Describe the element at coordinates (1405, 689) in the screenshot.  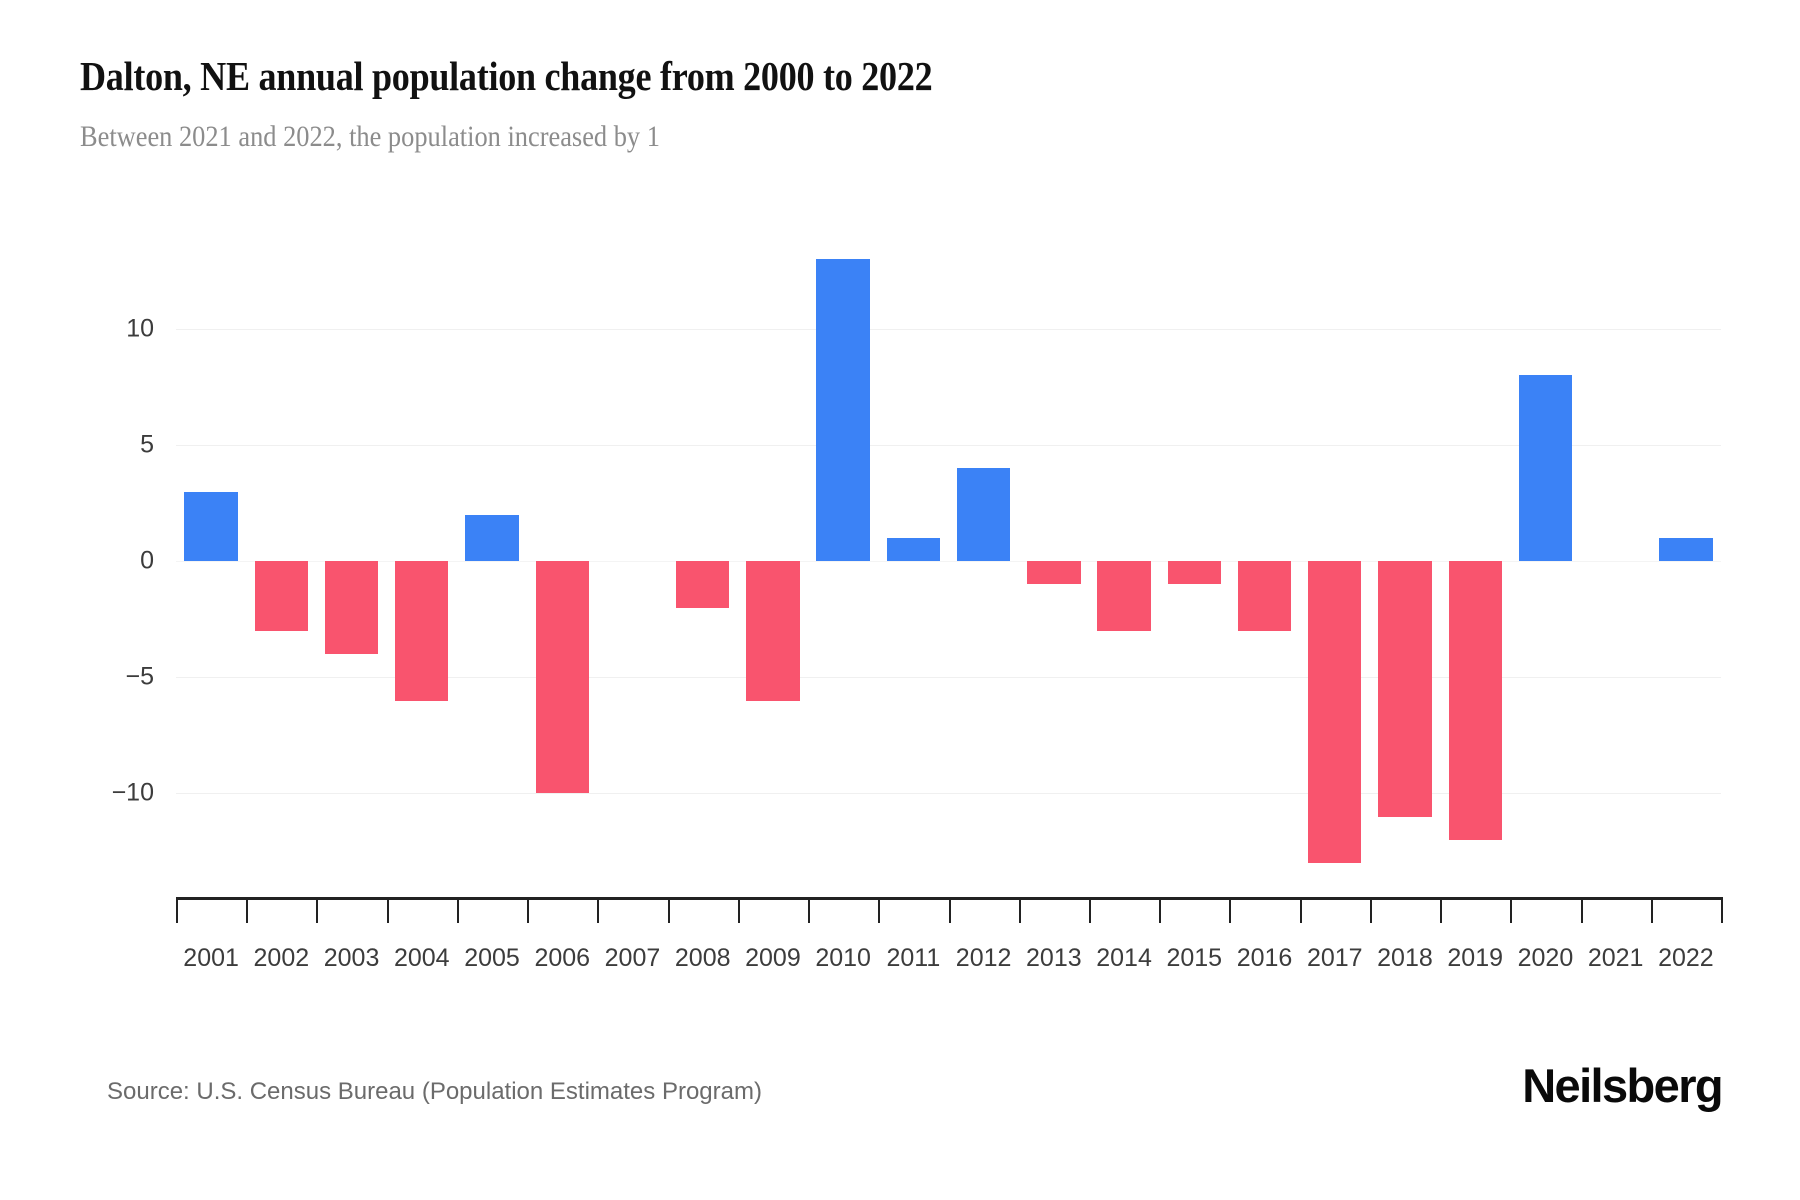
I see `bar-2018` at that location.